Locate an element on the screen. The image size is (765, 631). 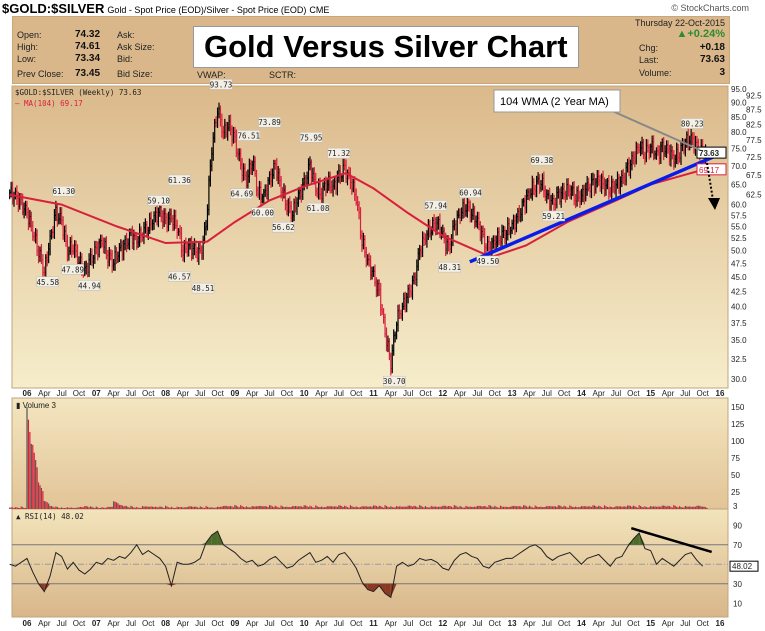
exchange: CME is located at coordinates (319, 10).